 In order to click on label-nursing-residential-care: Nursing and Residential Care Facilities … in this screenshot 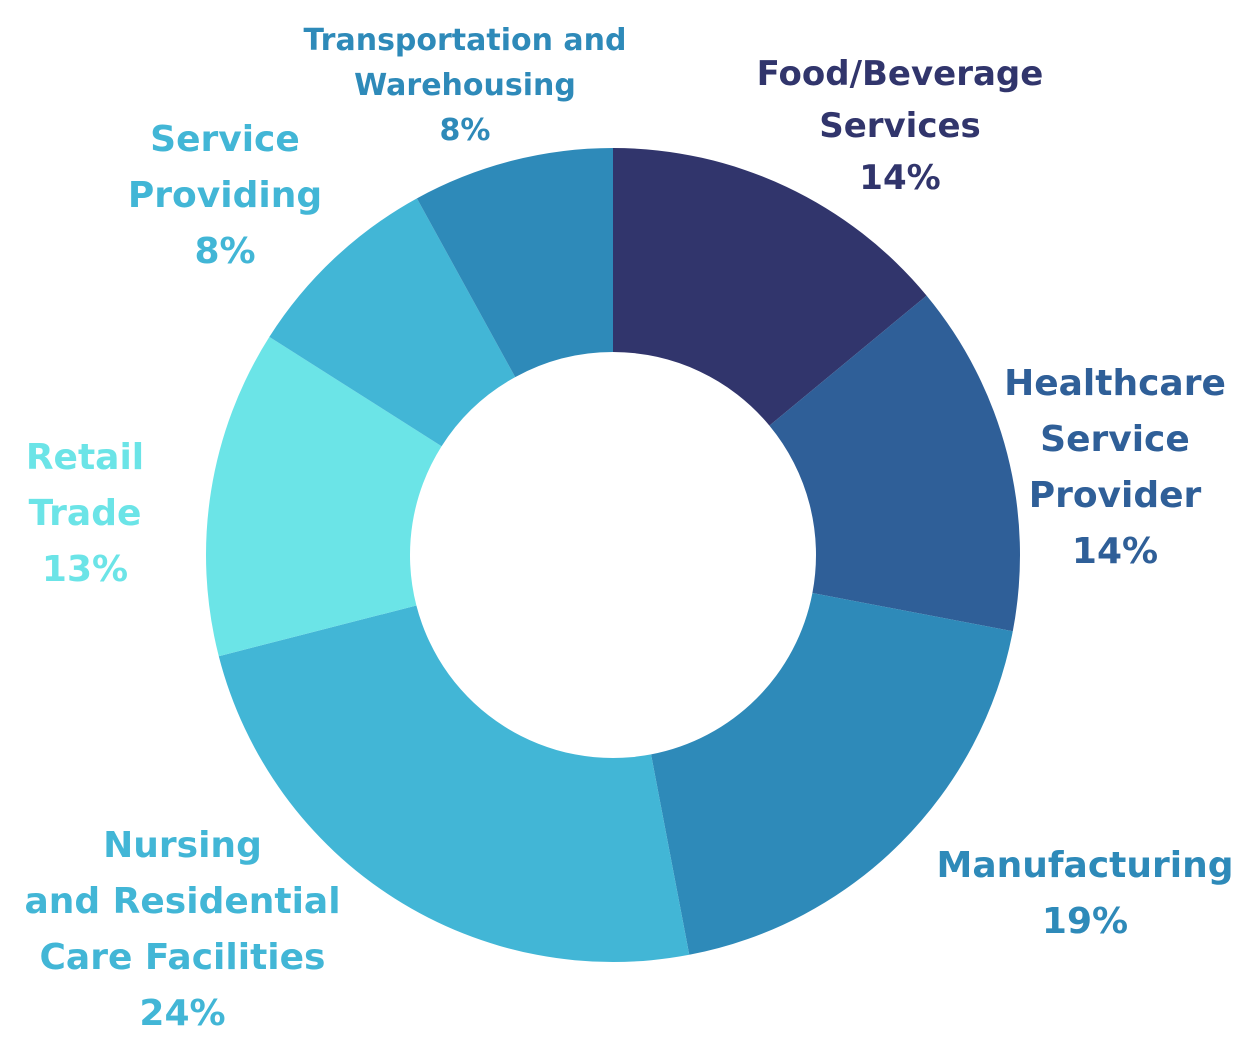, I will do `click(182, 930)`.